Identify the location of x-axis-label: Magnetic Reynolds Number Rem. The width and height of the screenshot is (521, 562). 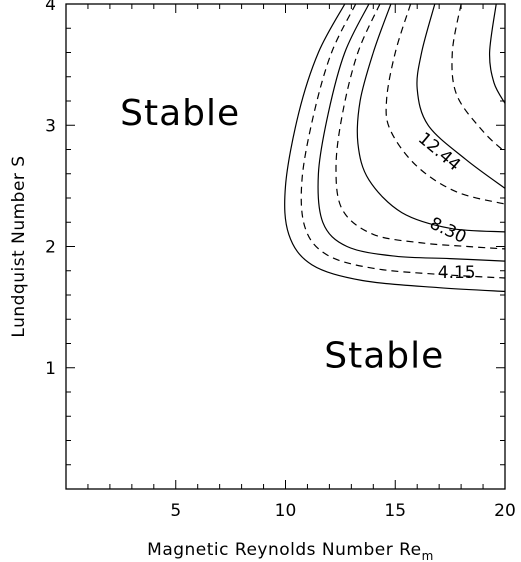
(290, 551).